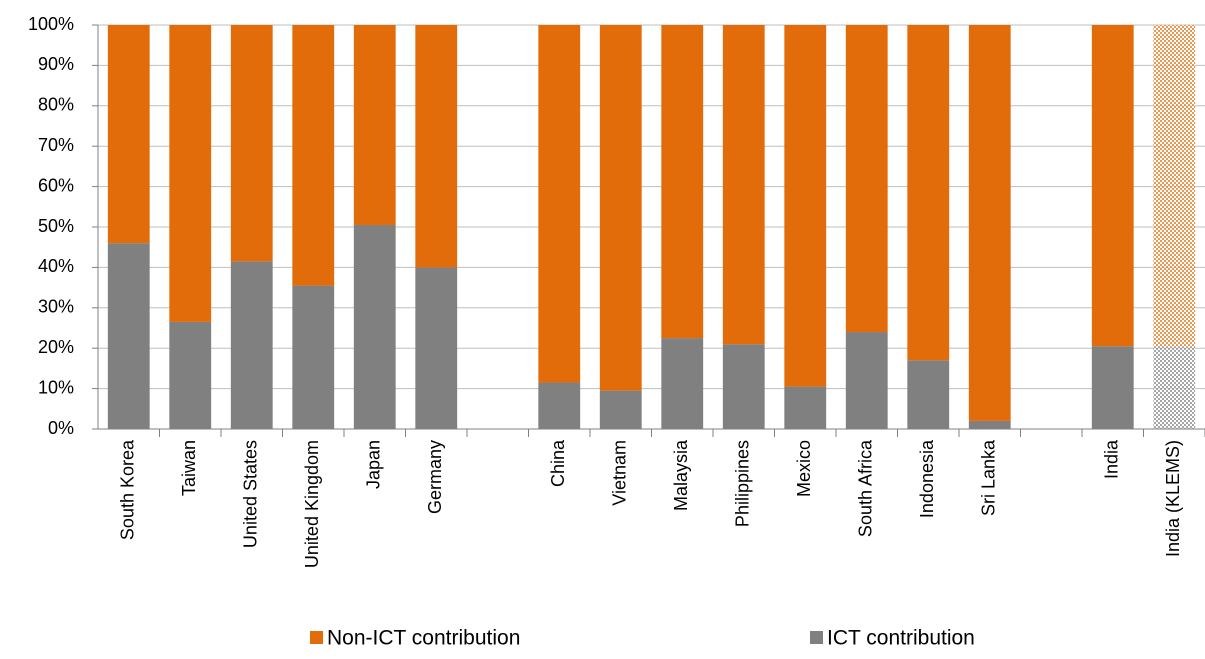 This screenshot has height=659, width=1205. Describe the element at coordinates (51, 24) in the screenshot. I see `y-tick-label: 100%` at that location.